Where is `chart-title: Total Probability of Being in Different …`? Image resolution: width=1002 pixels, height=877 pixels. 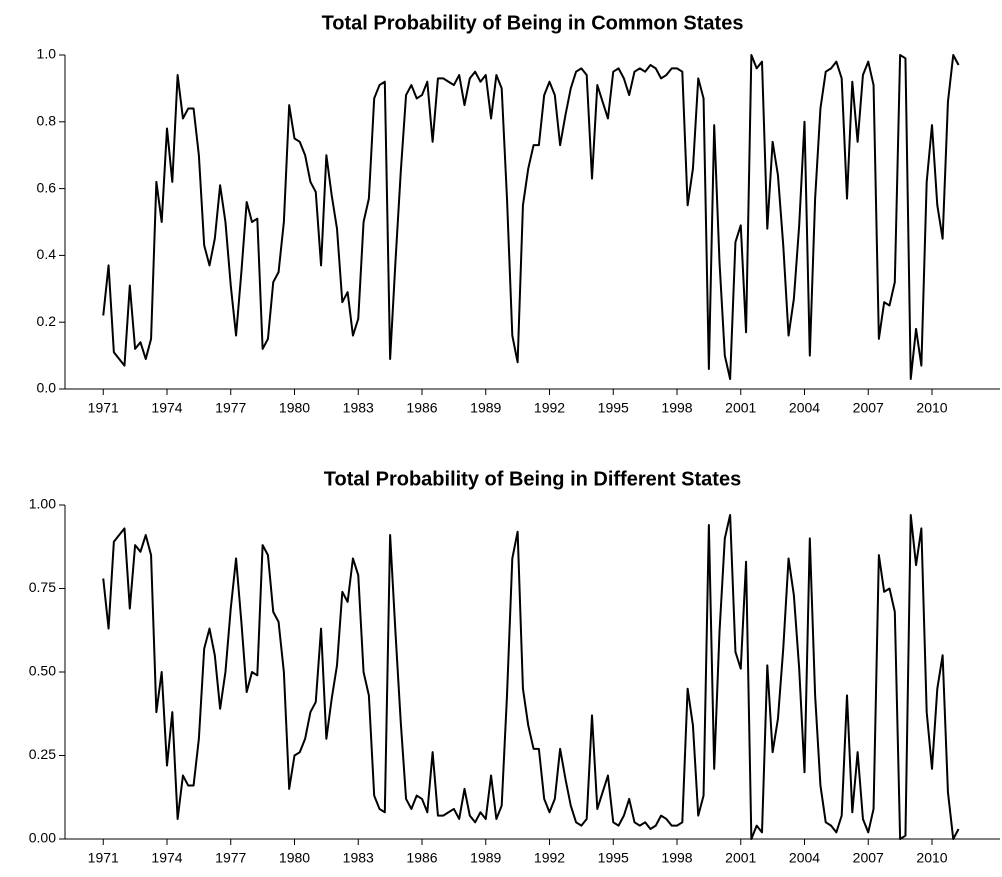
chart-title: Total Probability of Being in Different … is located at coordinates (532, 479).